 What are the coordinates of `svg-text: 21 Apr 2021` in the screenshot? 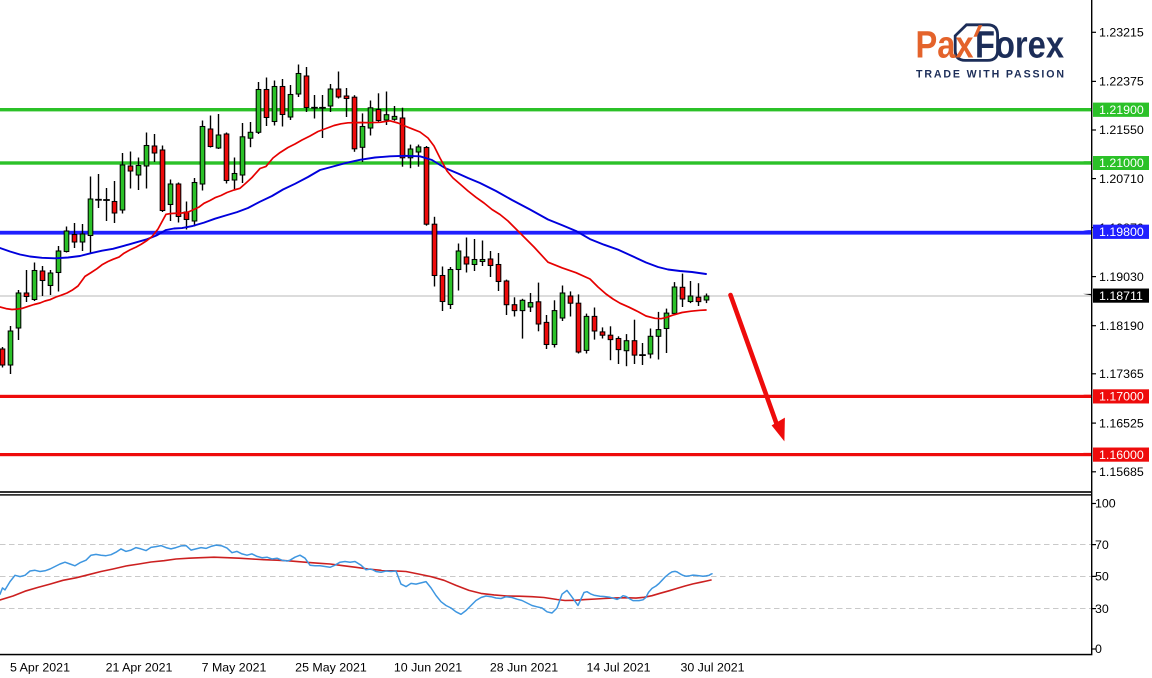 It's located at (139, 668).